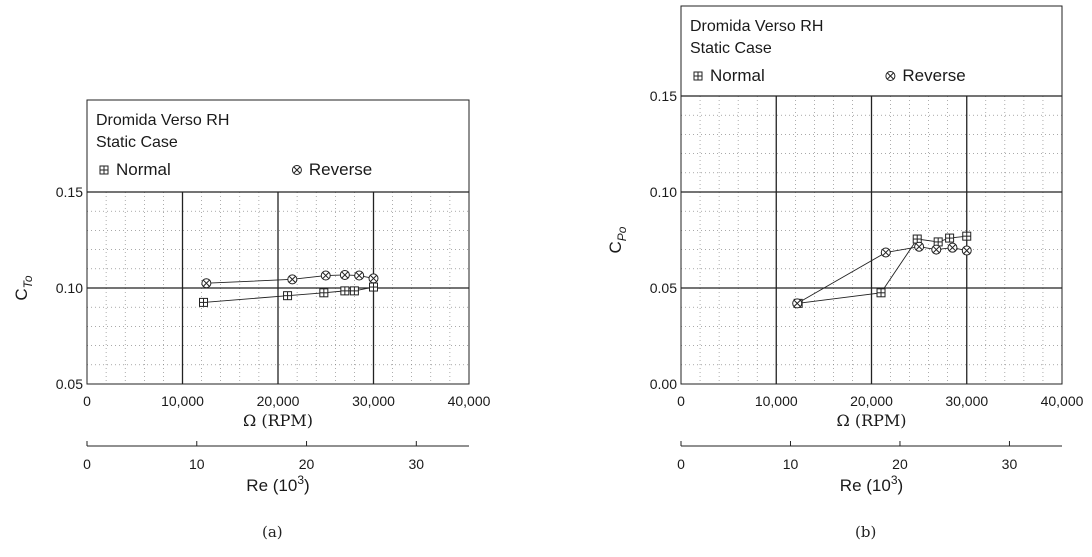  I want to click on y-axis-label: CTo, so click(23, 288).